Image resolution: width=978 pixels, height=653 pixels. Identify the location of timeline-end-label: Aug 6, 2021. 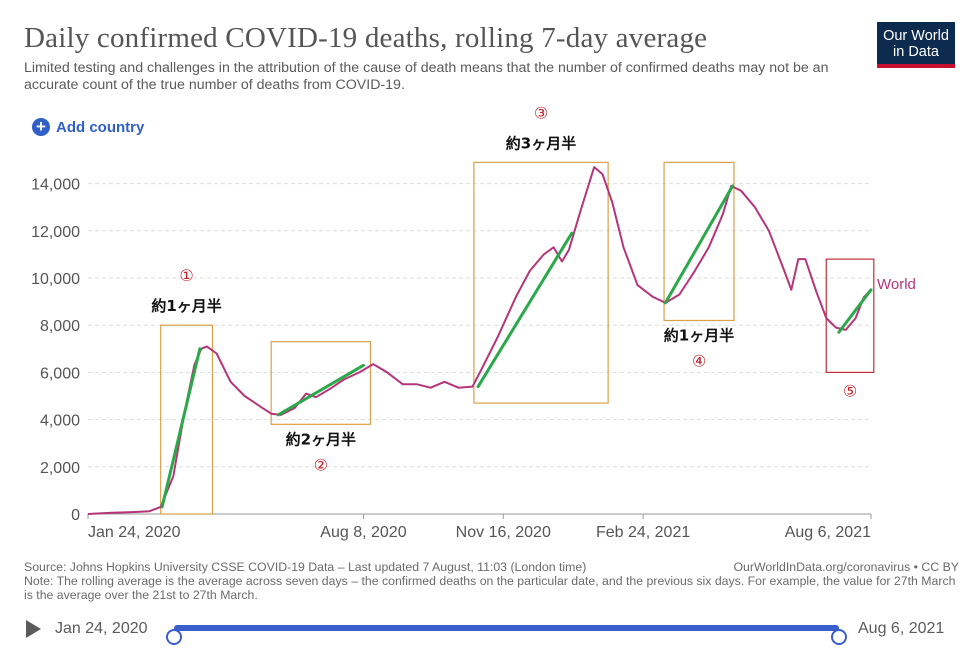
(901, 628).